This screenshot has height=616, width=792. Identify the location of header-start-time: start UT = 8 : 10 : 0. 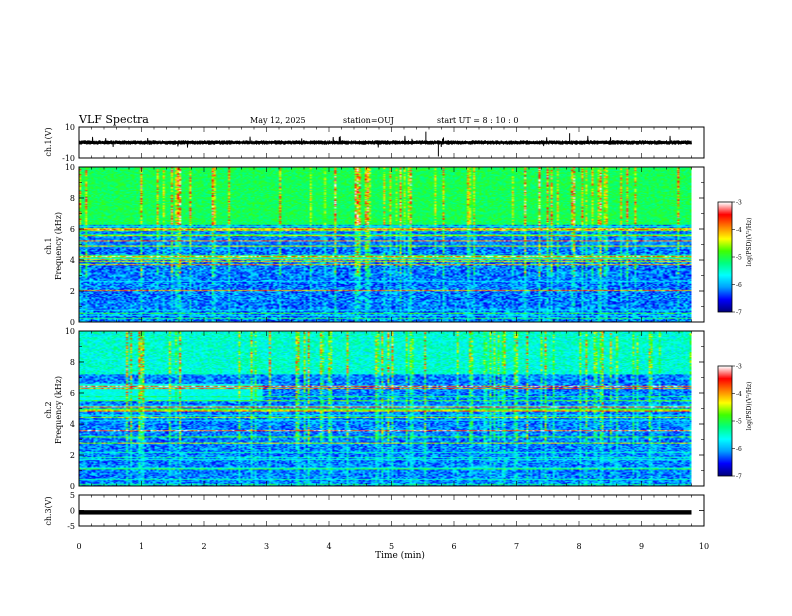
(477, 120).